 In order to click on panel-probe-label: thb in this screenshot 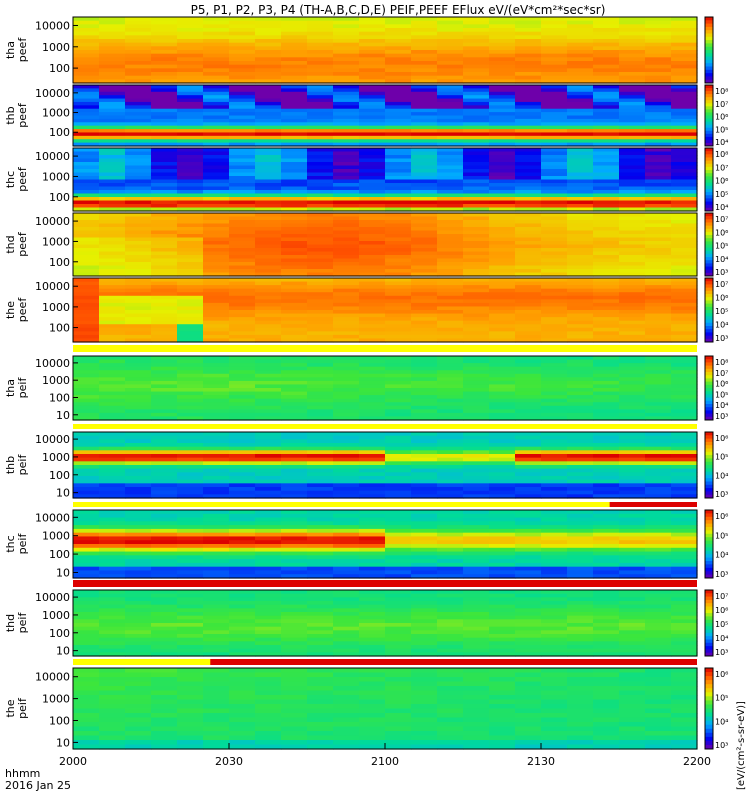, I will do `click(10, 465)`.